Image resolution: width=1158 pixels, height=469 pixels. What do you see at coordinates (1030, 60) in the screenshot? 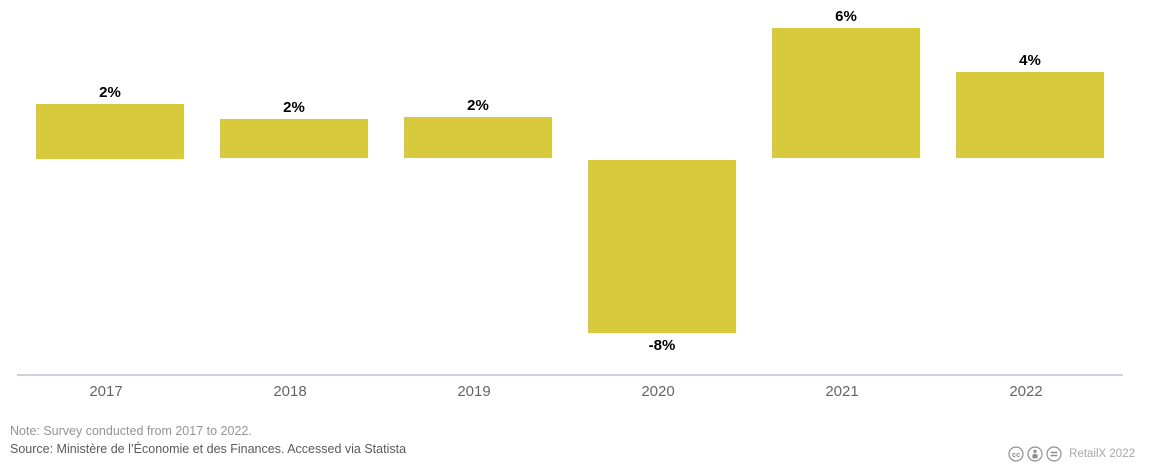
I see `bar-value-label: 4%` at bounding box center [1030, 60].